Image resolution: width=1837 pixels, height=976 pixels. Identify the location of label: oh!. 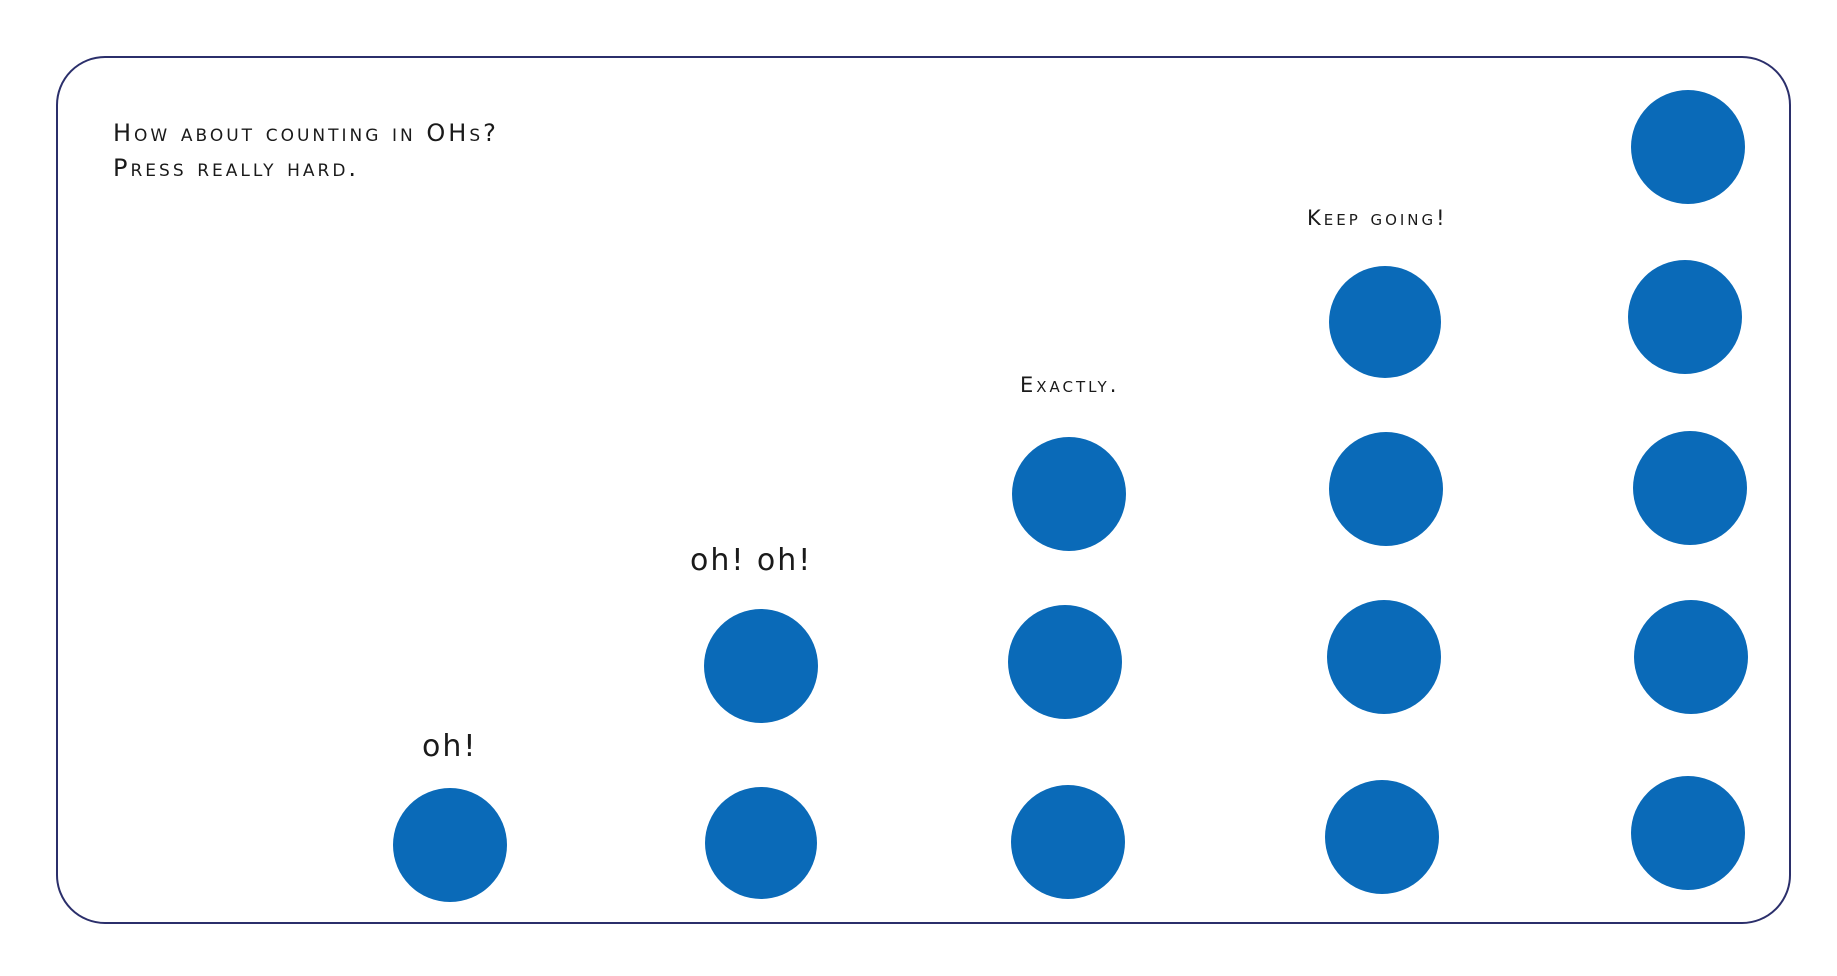
(449, 746).